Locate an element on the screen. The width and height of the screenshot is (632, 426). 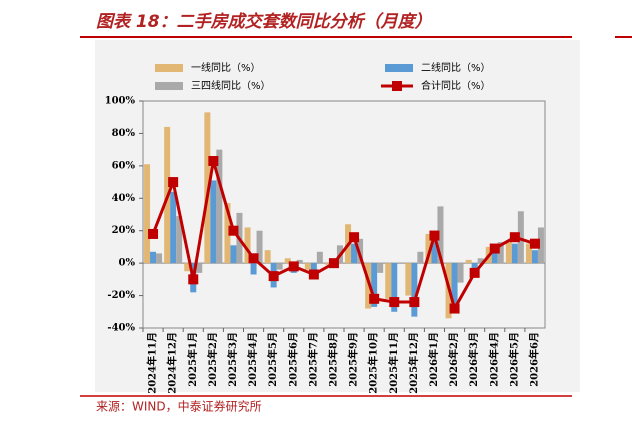
x-tick-label: 2025年11月 is located at coordinates (393, 363).